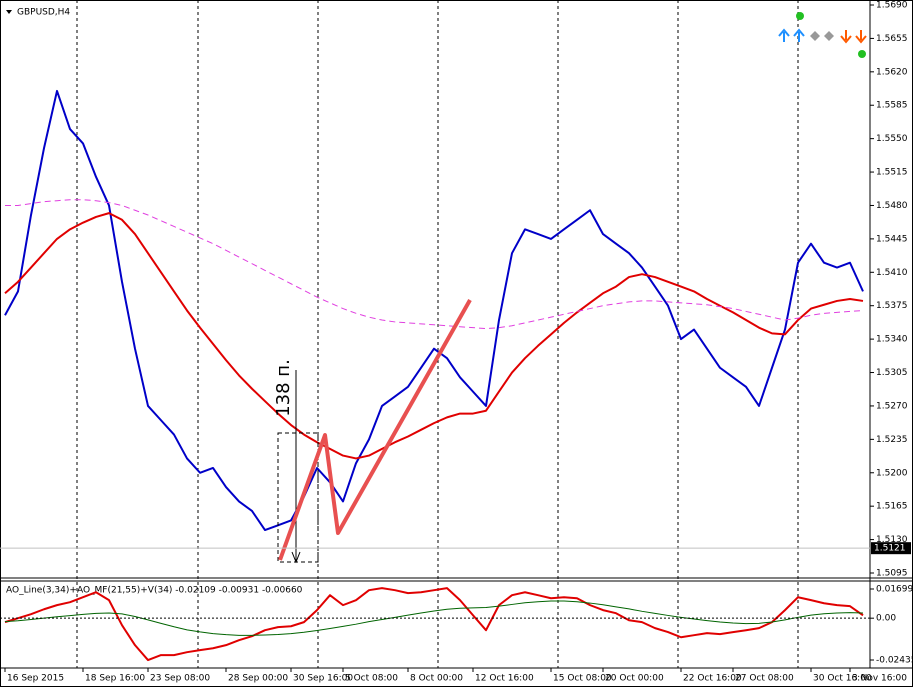 Image resolution: width=913 pixels, height=687 pixels. Describe the element at coordinates (822, 35) in the screenshot. I see `signal-icons` at that location.